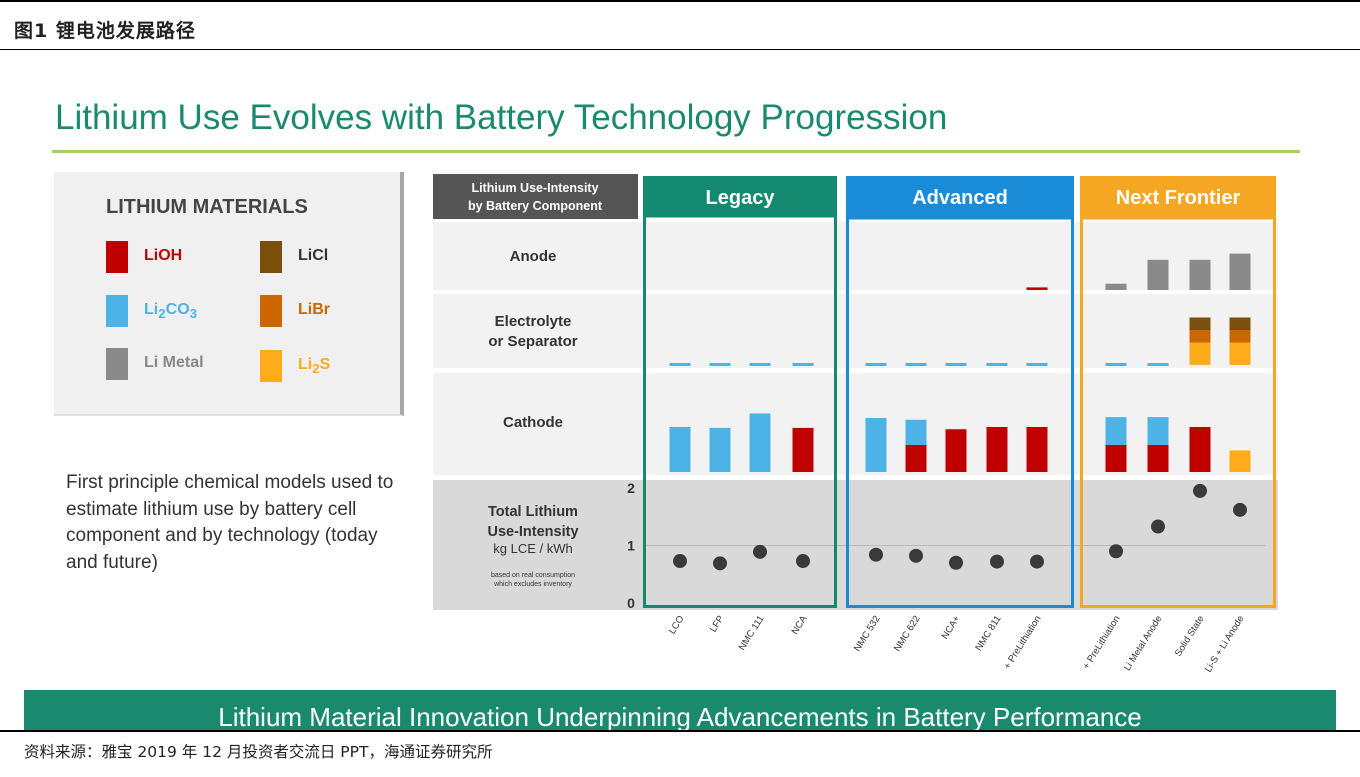  I want to click on group-title: Next Frontier, so click(1178, 198).